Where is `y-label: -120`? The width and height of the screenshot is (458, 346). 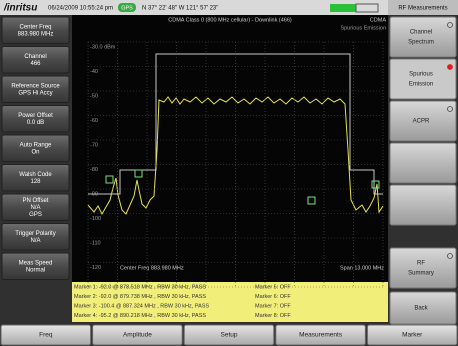 y-label: -120 is located at coordinates (95, 268).